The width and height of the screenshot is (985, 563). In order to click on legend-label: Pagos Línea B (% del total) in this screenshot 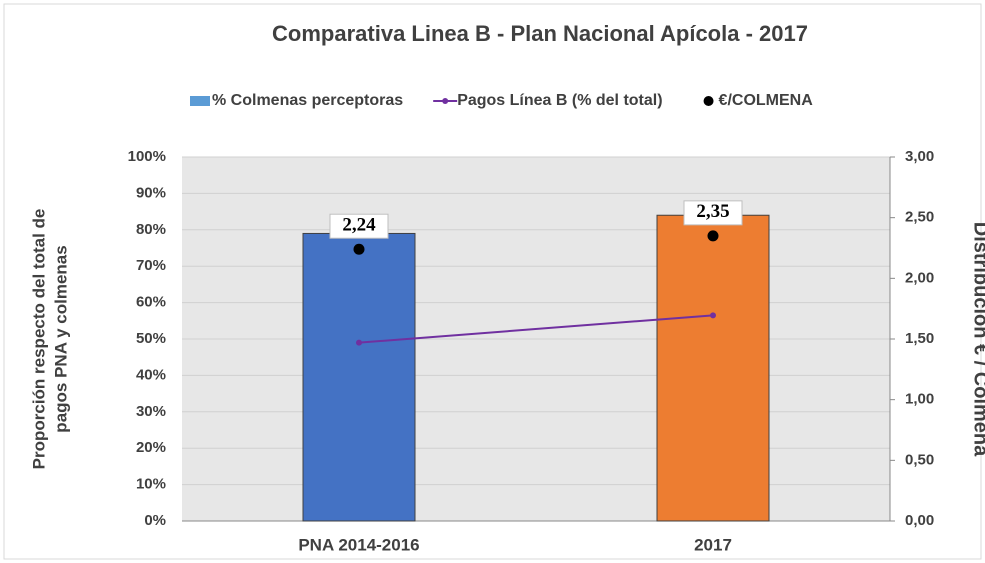, I will do `click(559, 100)`.